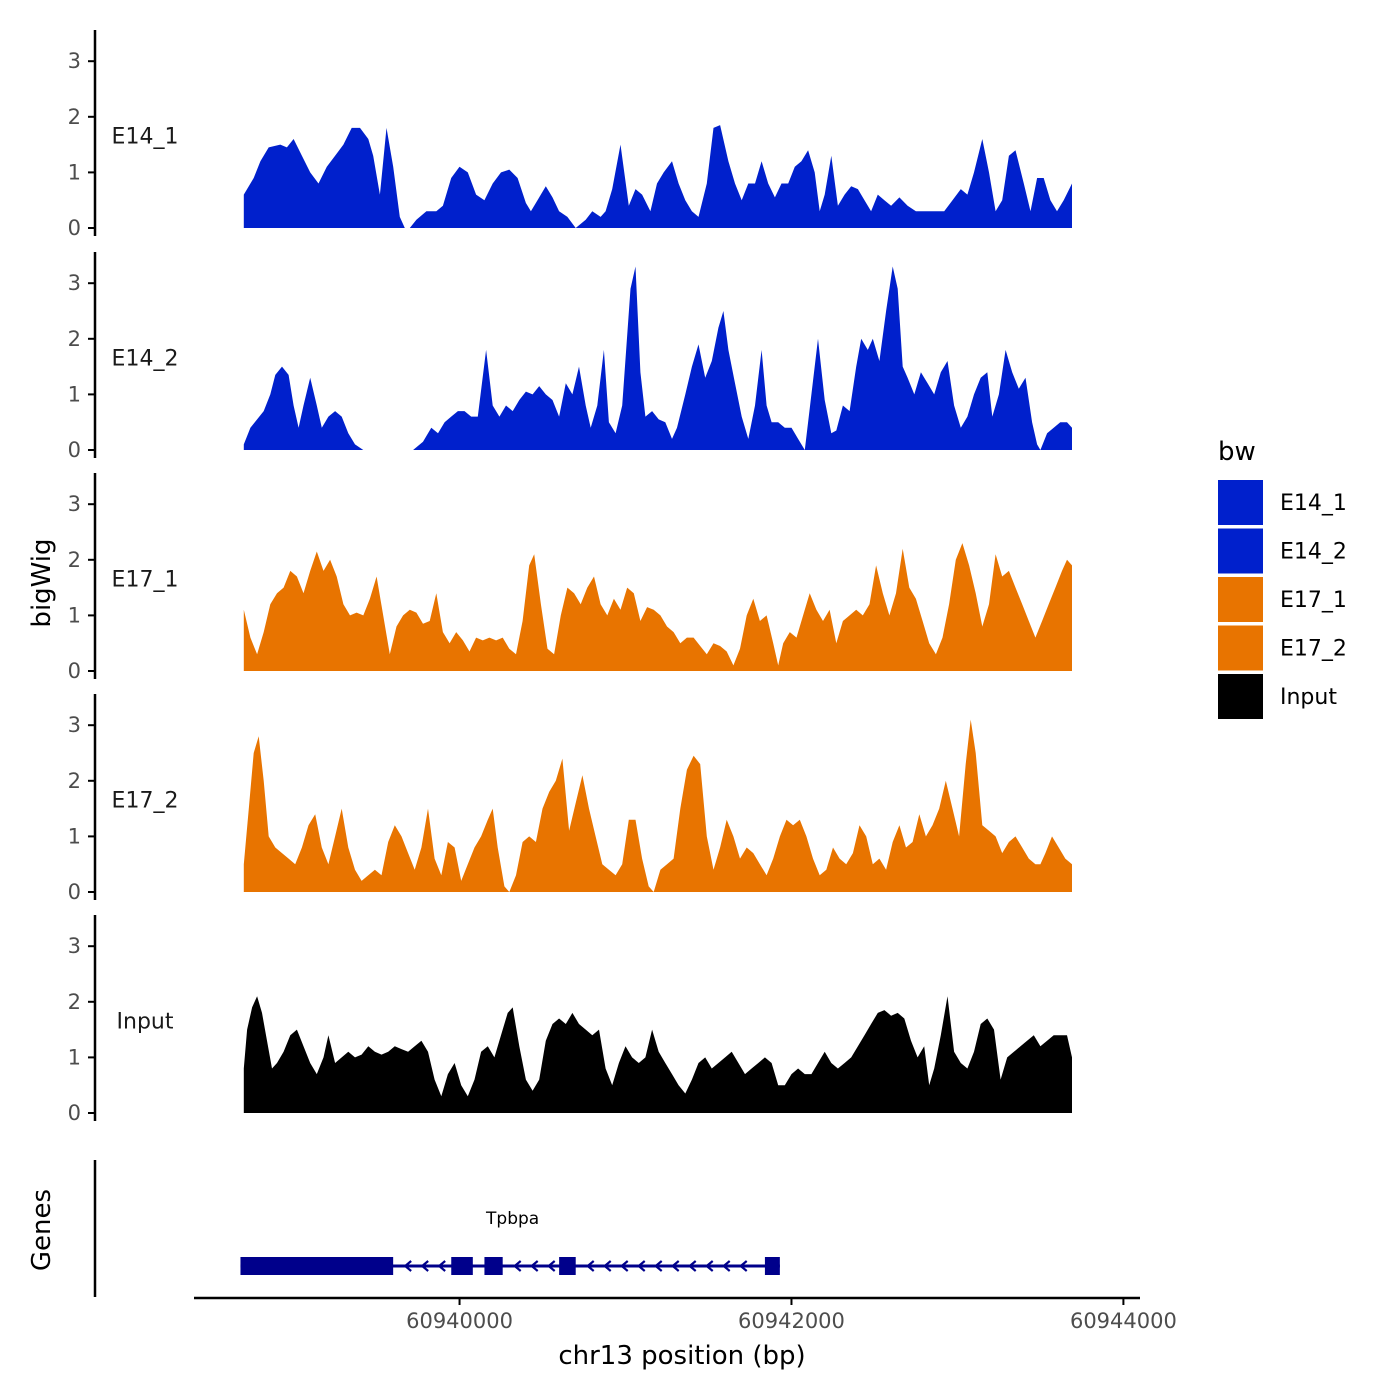  I want to click on x-axis-title: chr13 position (bp), so click(681, 1356).